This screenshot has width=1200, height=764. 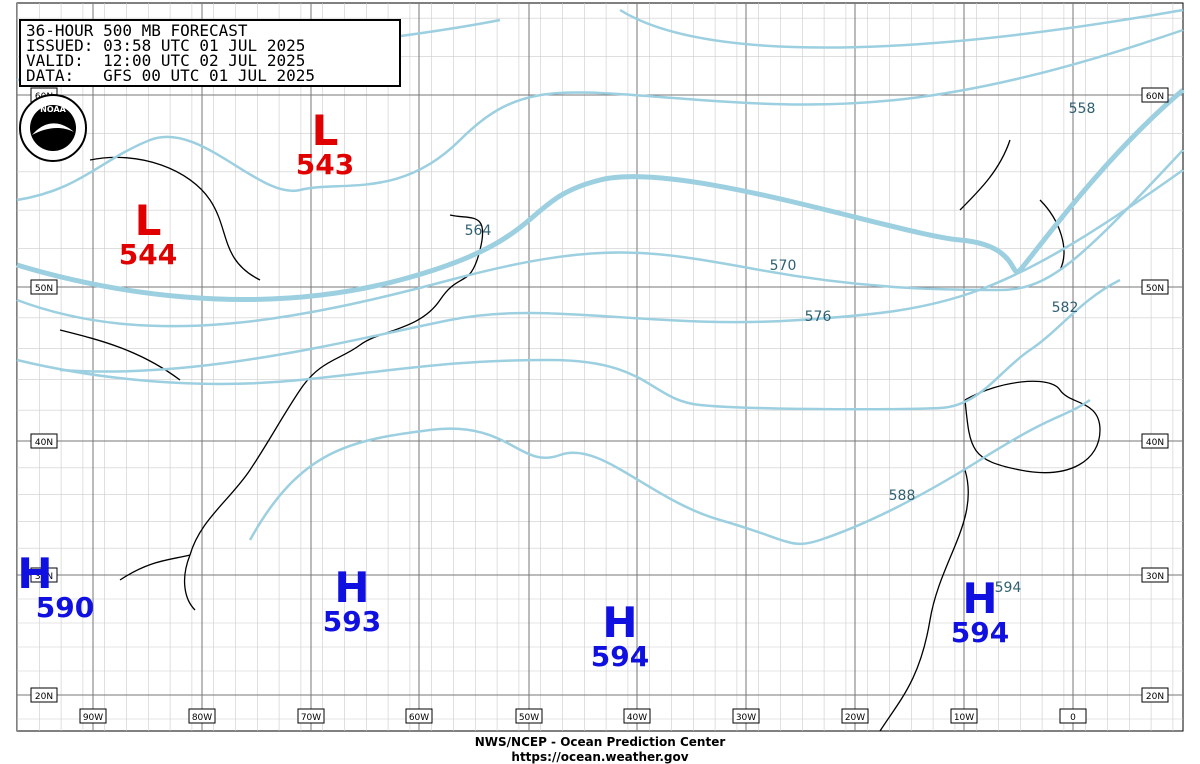 I want to click on header-line: VALID: 12:00 UTC 02 JUL 2025, so click(x=165, y=60).